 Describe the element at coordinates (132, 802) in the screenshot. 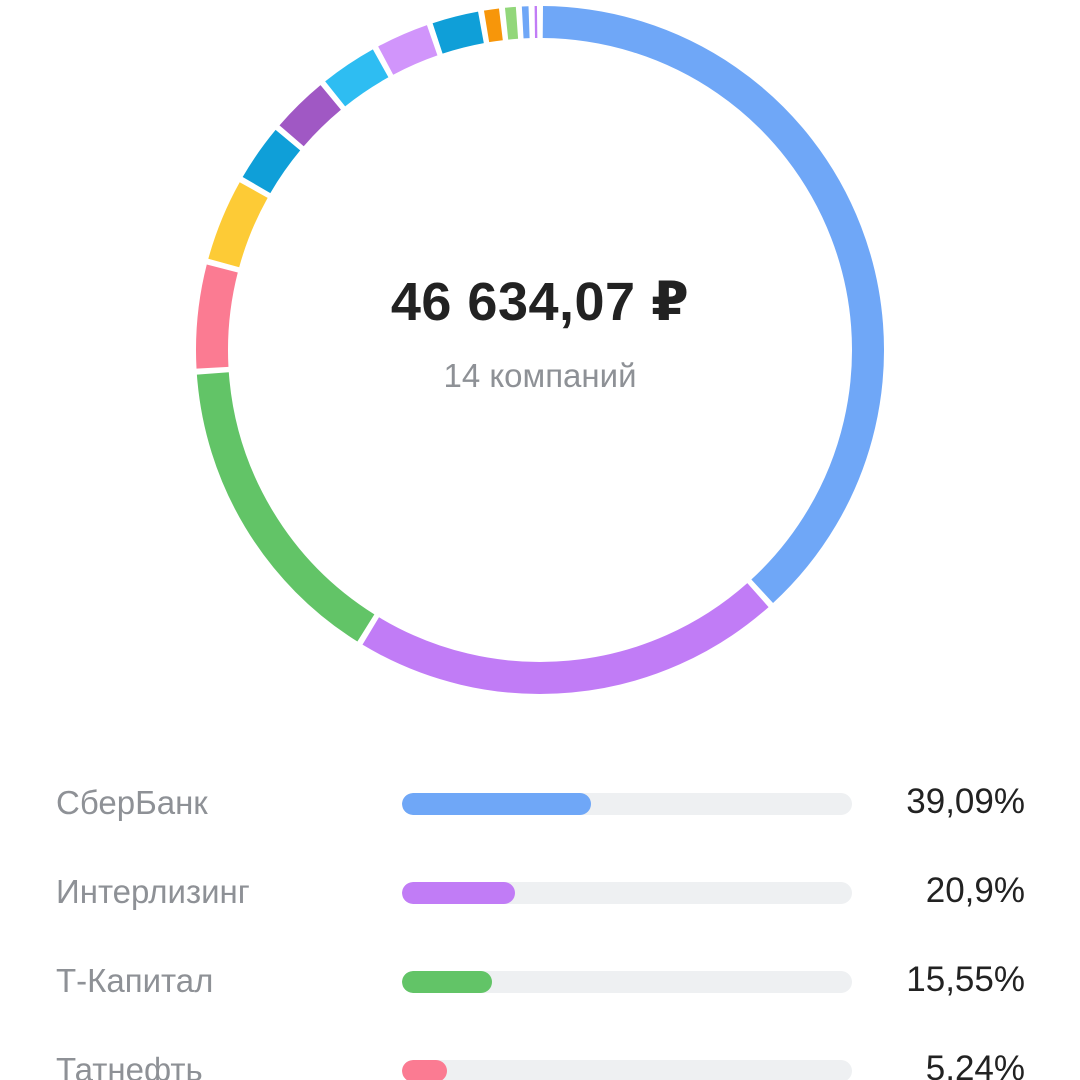

I see `holding-name: СберБанк` at that location.